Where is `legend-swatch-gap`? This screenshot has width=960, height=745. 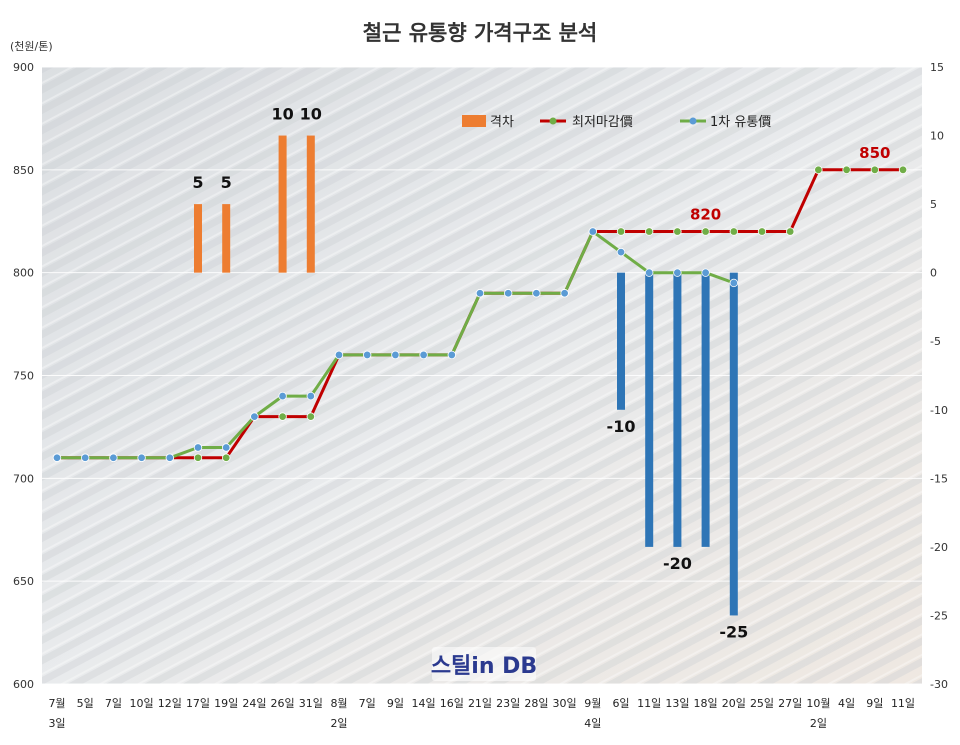 legend-swatch-gap is located at coordinates (474, 121).